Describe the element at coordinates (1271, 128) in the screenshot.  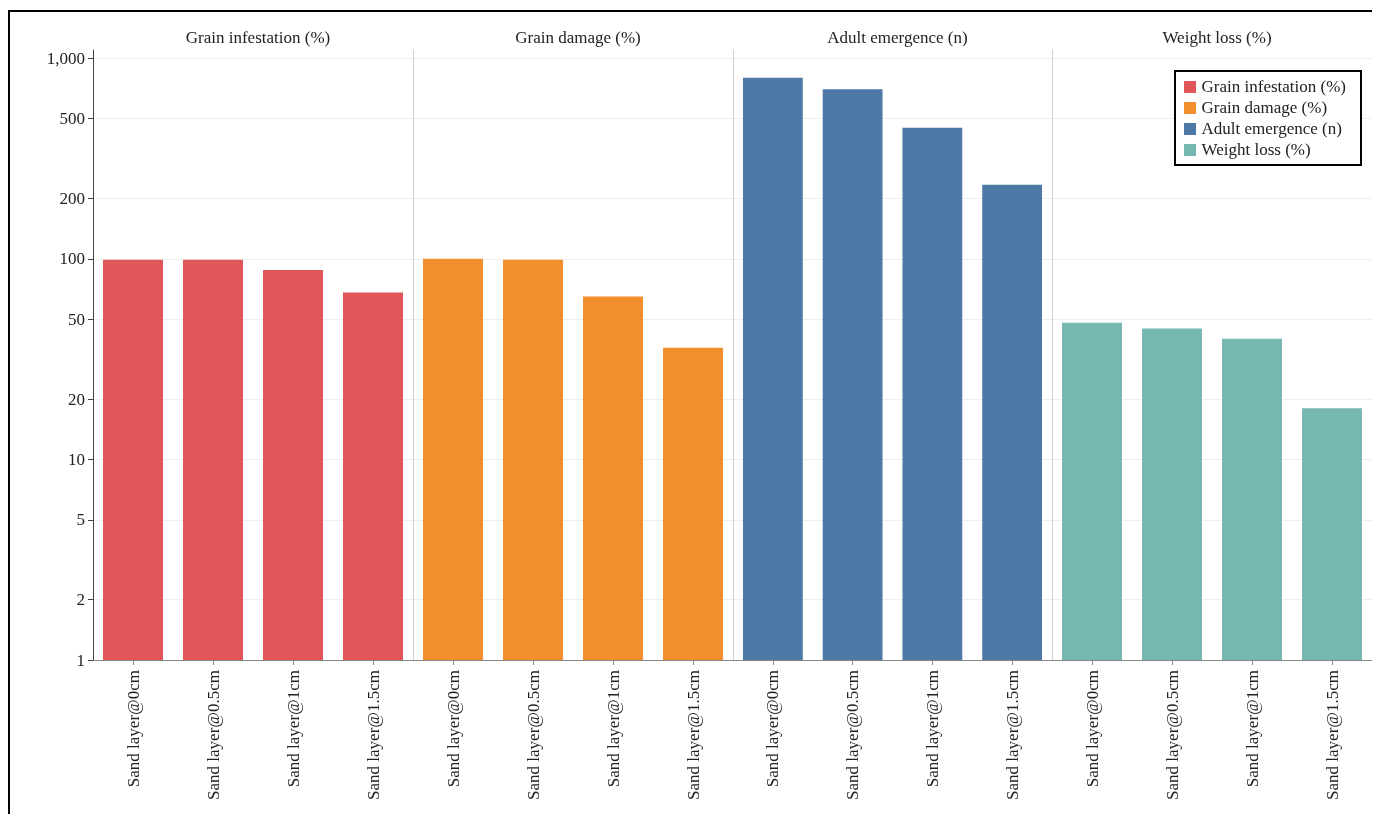
I see `legend-label: Adult emergence (n)` at that location.